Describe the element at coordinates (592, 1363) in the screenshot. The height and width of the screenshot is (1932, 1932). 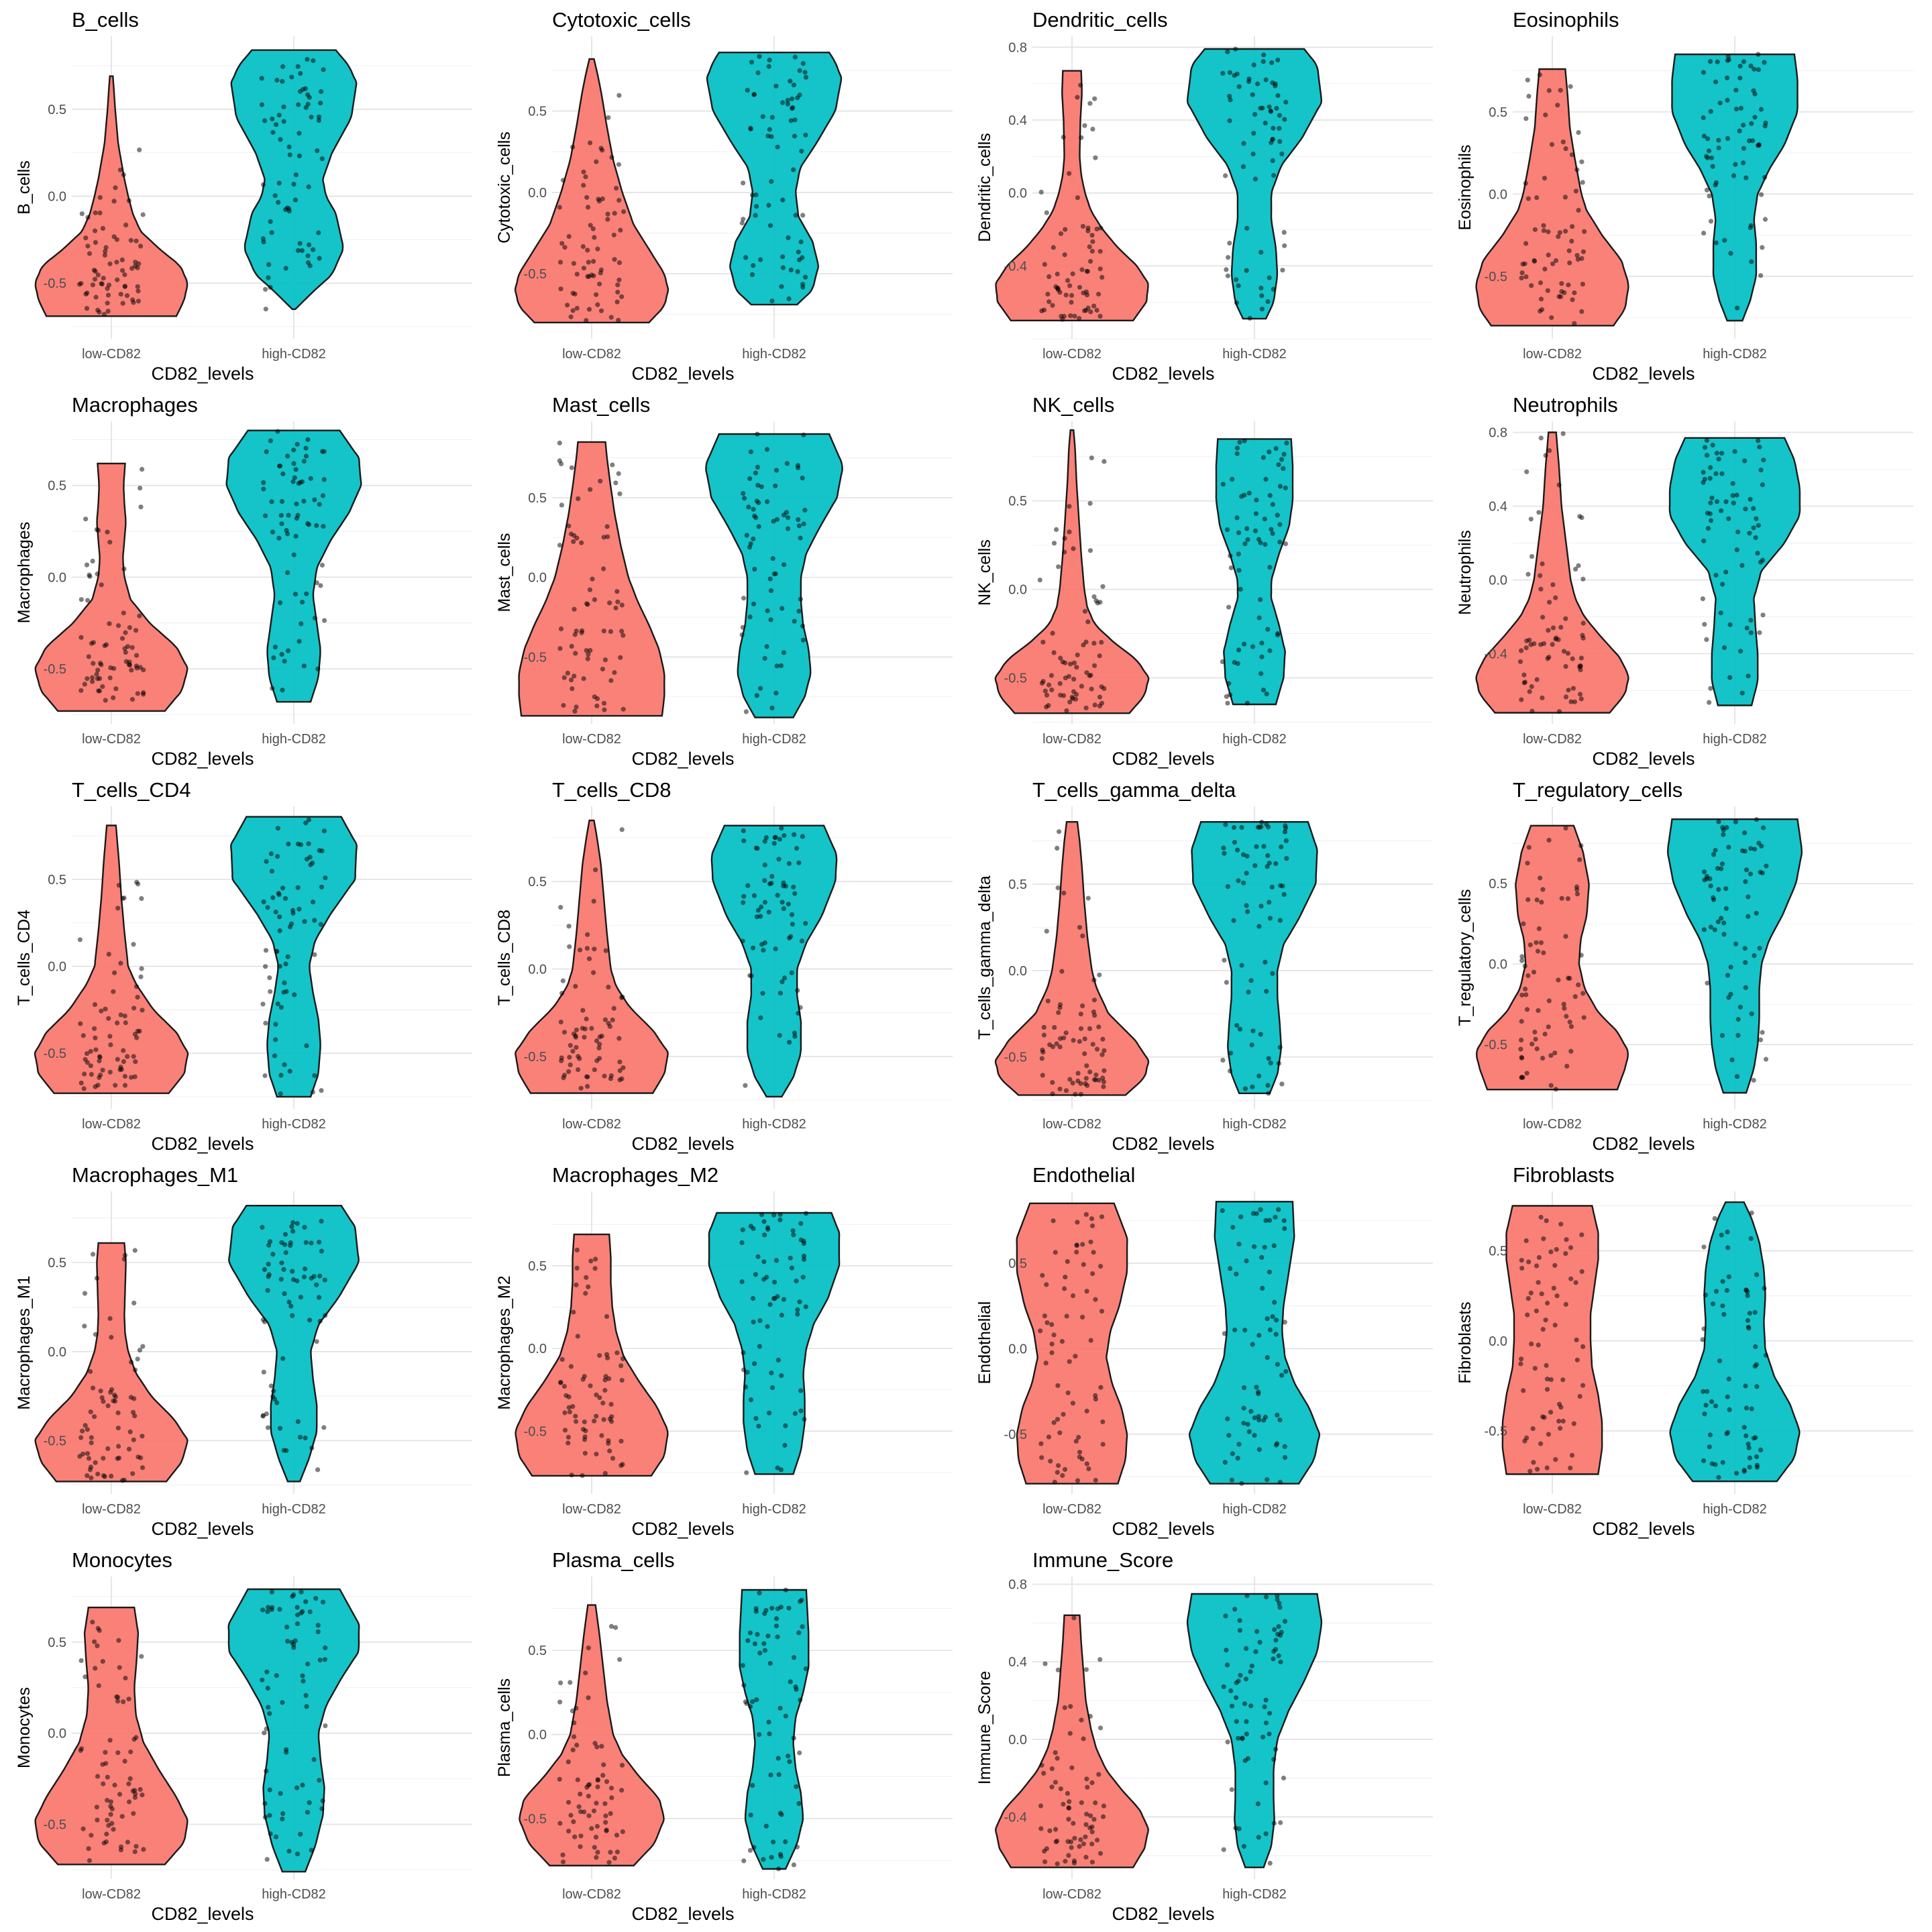
I see `jitter-points-low-CD82` at that location.